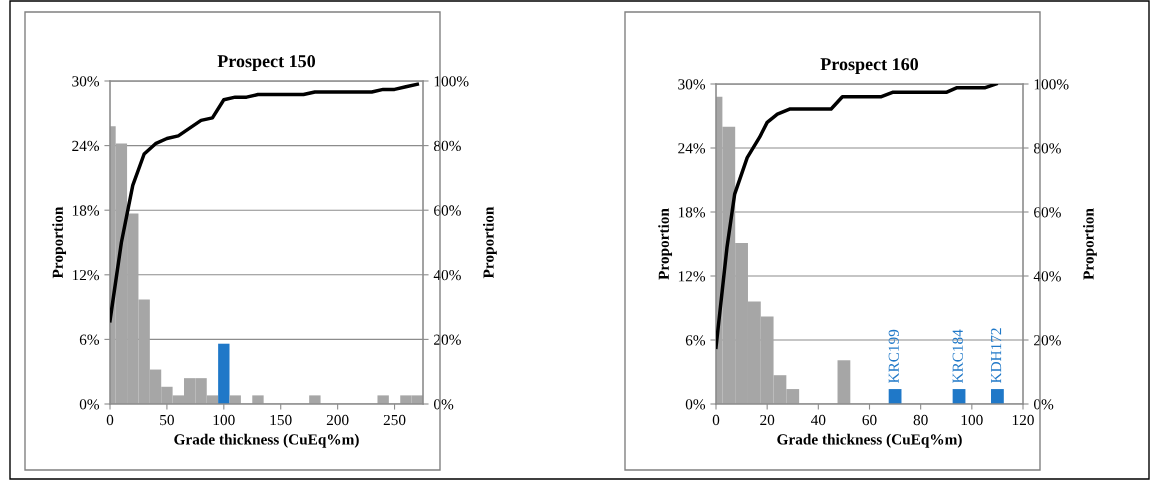 Image resolution: width=1150 pixels, height=484 pixels. Describe the element at coordinates (869, 66) in the screenshot. I see `chart-title: Prospect 160` at that location.